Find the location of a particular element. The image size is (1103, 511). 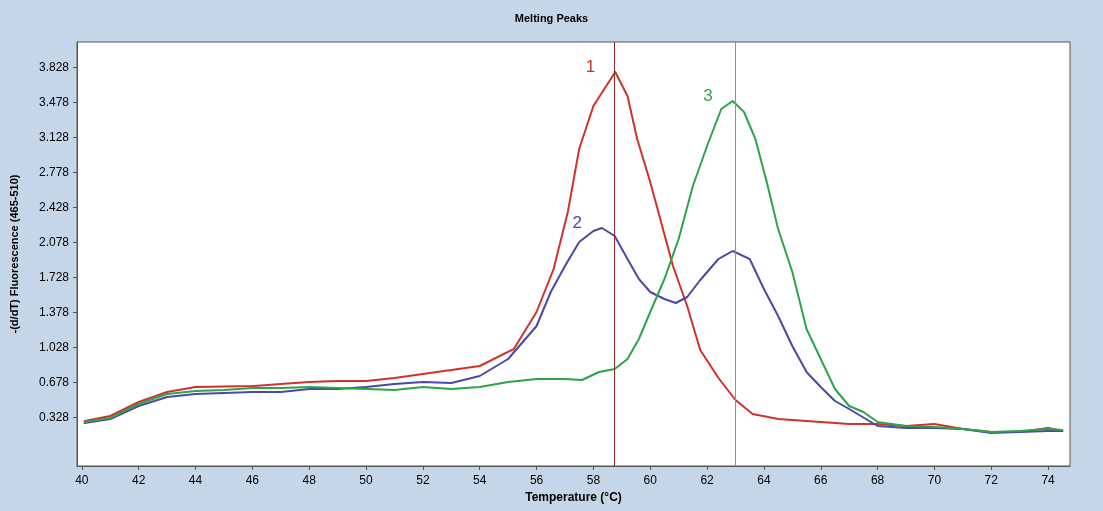

x-tick-label: 54 is located at coordinates (480, 480).